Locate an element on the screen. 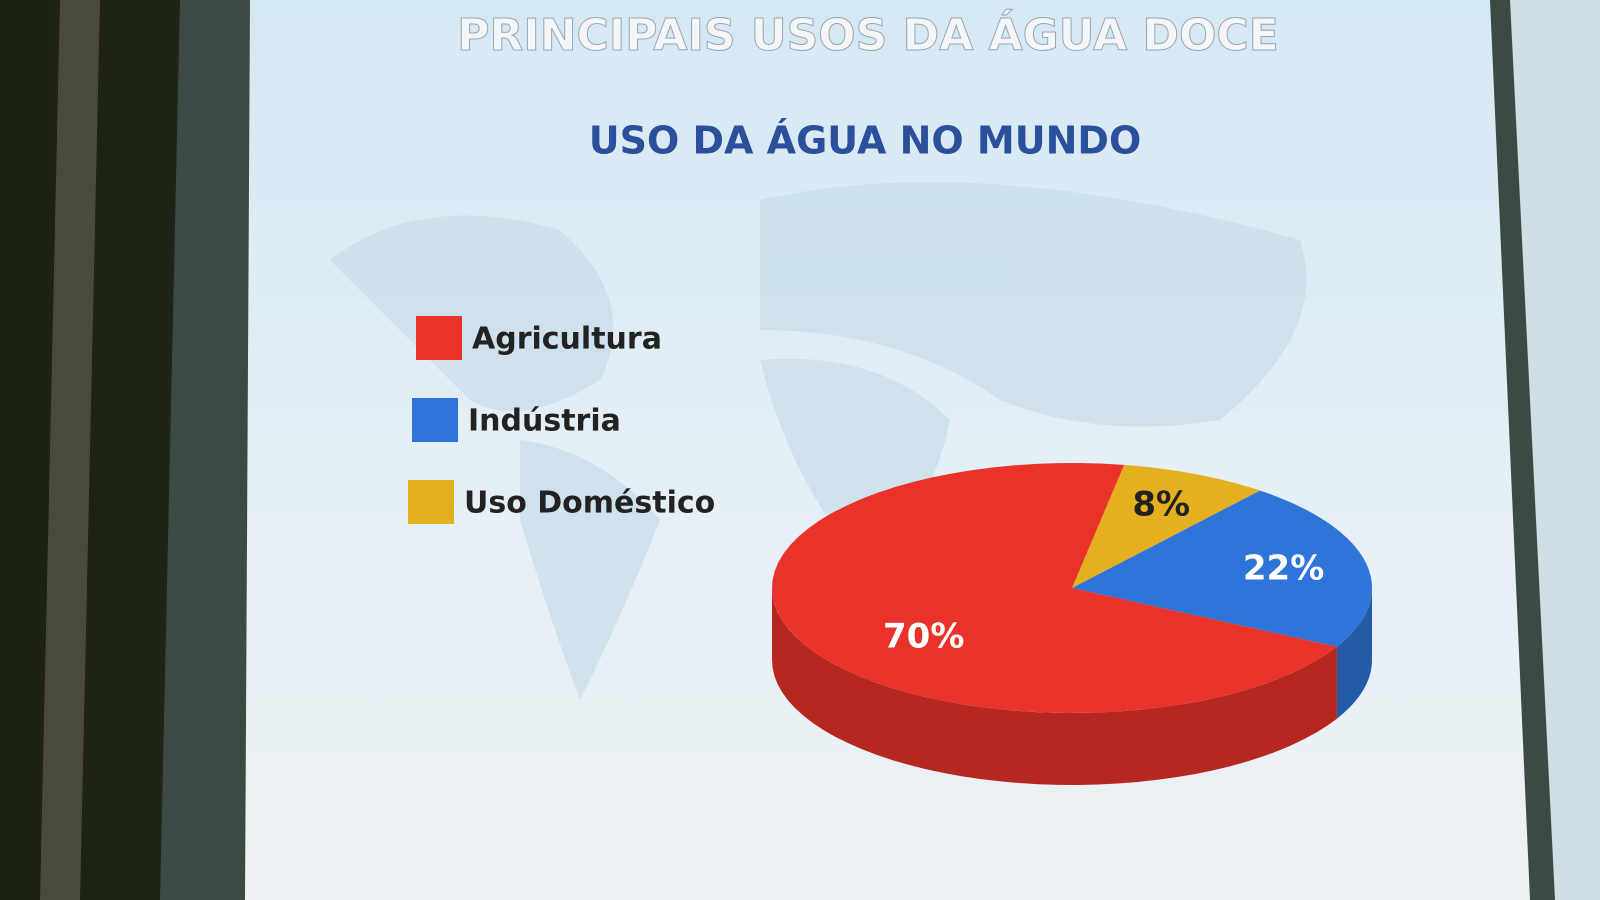 This screenshot has width=1600, height=900. value-label: 70% is located at coordinates (923, 637).